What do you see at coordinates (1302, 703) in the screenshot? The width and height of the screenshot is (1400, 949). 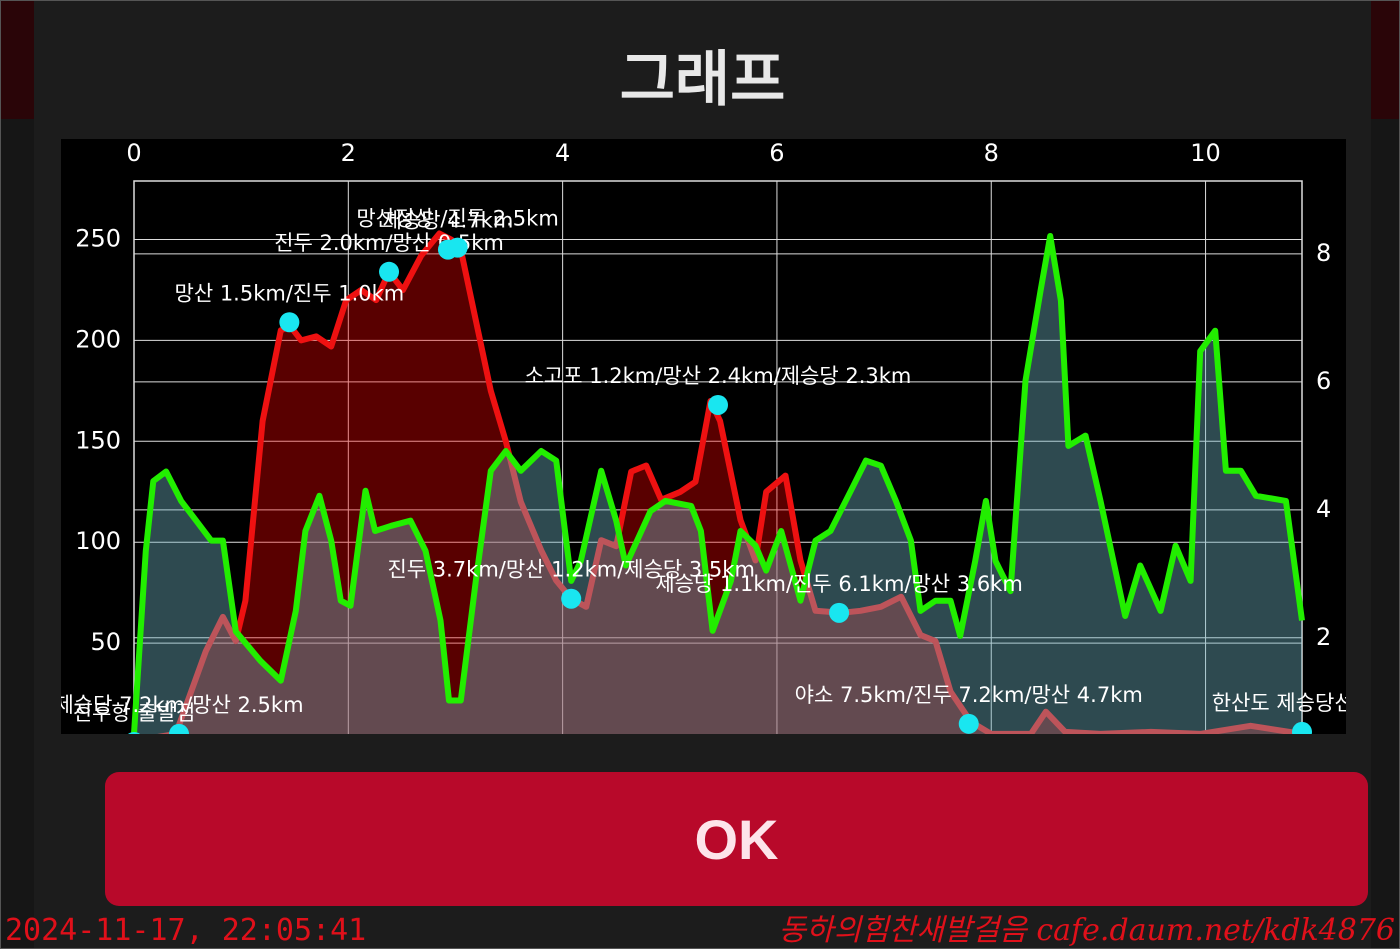 I see `marker-label: 한산도 제승당선착장` at bounding box center [1302, 703].